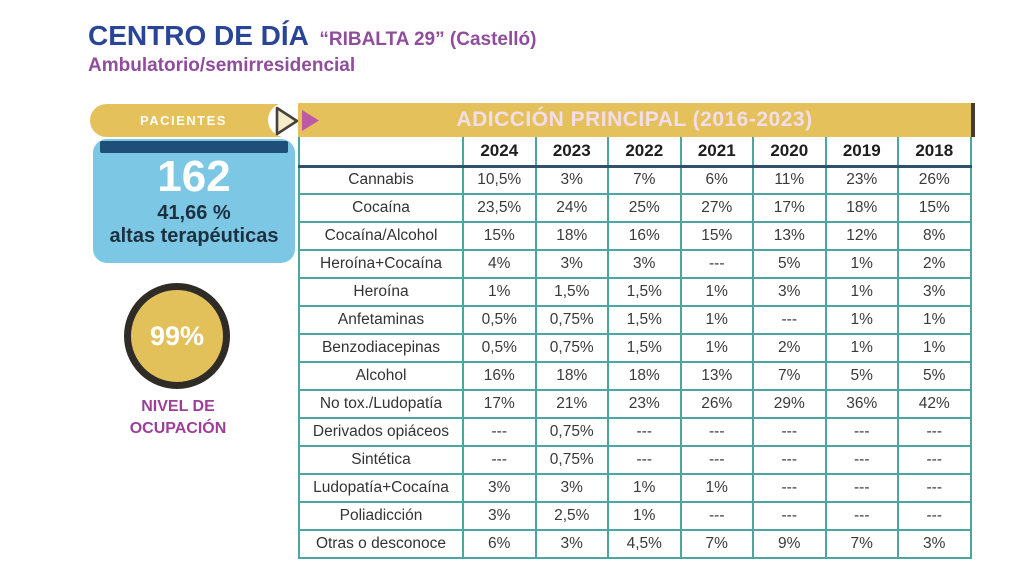 This screenshot has height=573, width=1024. I want to click on cell: 8%, so click(934, 236).